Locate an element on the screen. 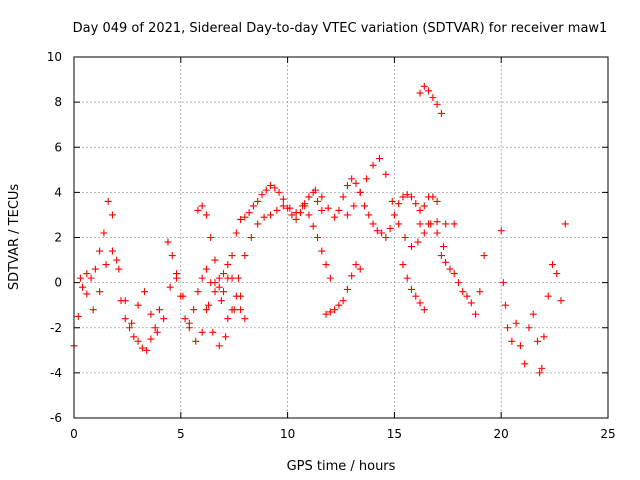 This screenshot has height=480, width=640. y-tick-label: 8 is located at coordinates (58, 102).